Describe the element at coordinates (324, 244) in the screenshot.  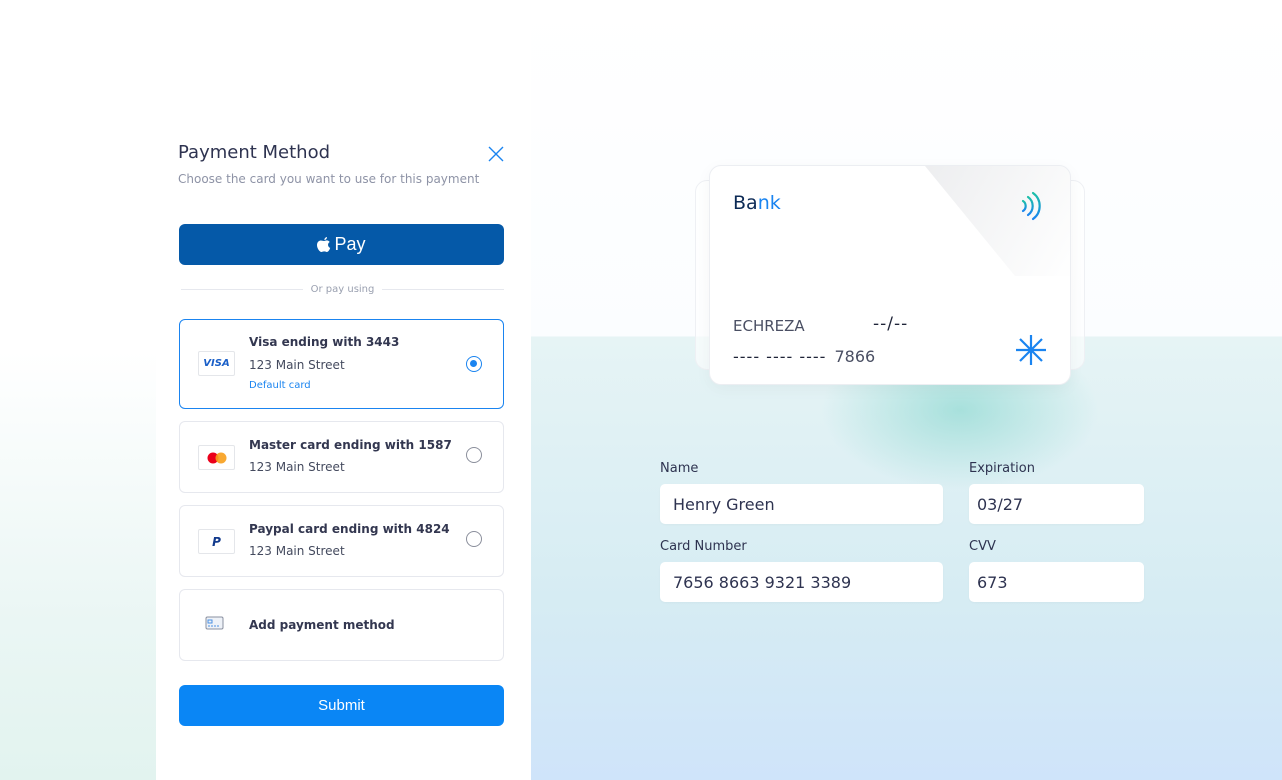
I see `apple-icon` at that location.